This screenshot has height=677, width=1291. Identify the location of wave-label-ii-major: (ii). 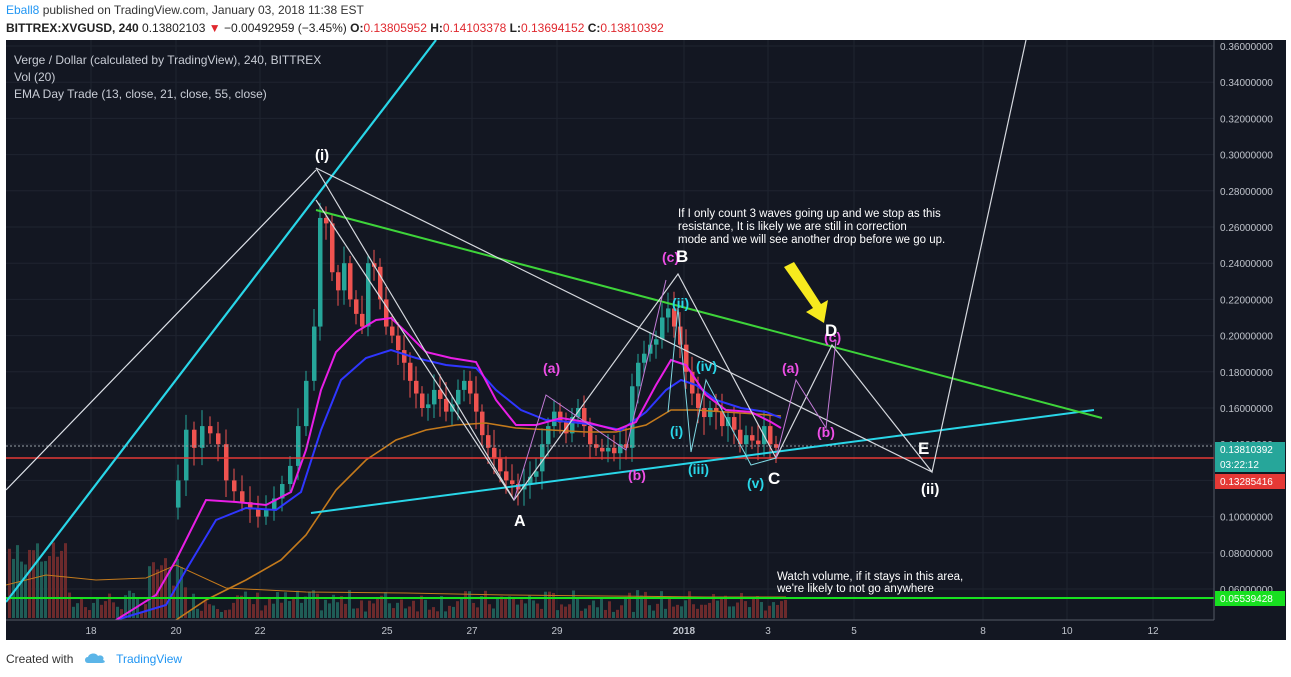
(930, 489).